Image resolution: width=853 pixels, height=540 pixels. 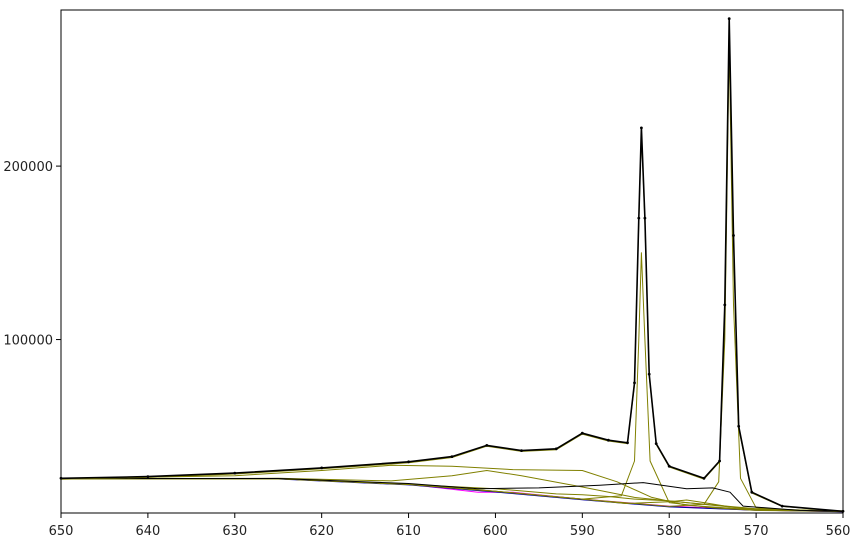 I want to click on y-tick-label-200000: 200000, so click(x=28, y=167).